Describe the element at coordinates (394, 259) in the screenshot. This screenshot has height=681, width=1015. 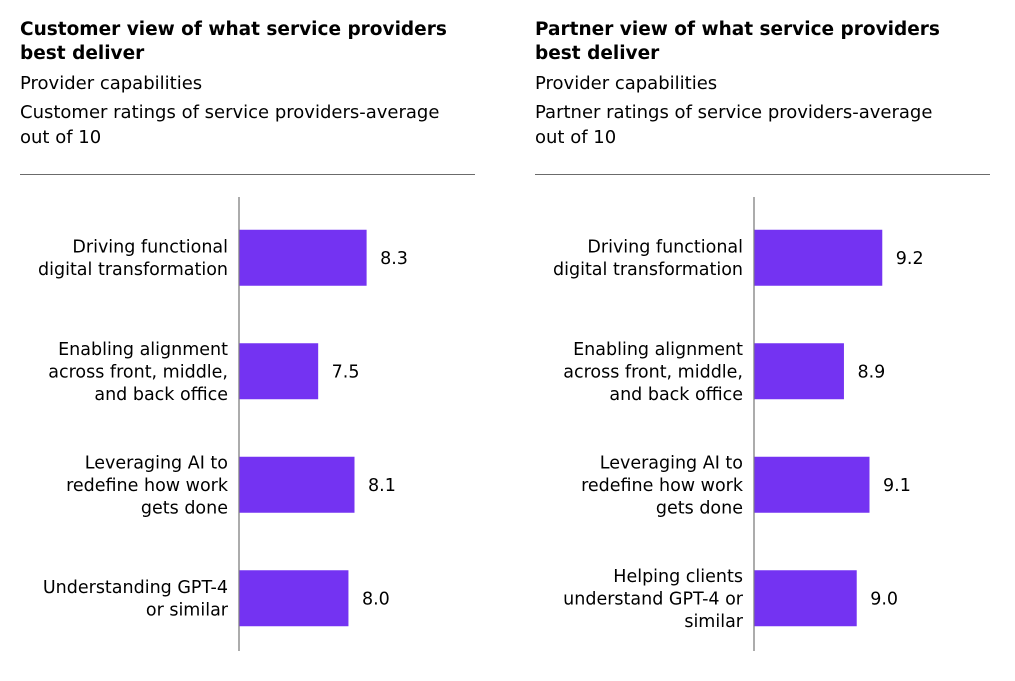
I see `data-label: 8.3` at that location.